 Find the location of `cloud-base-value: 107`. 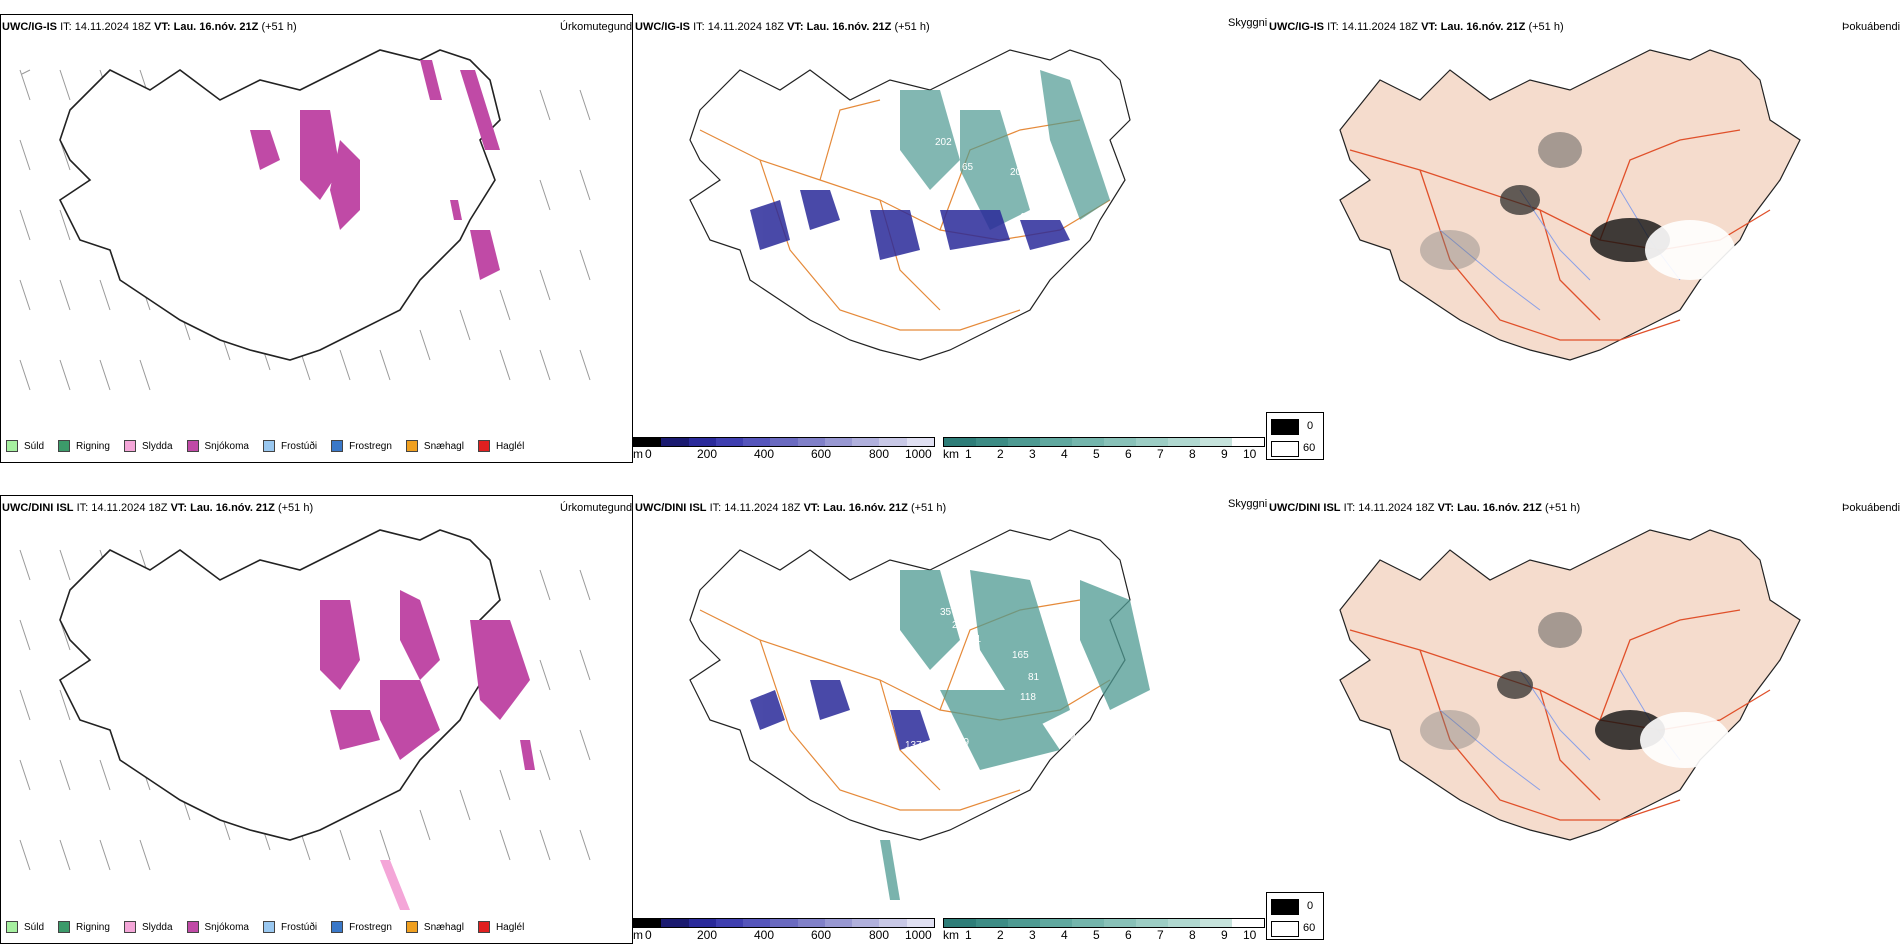

cloud-base-value: 107 is located at coordinates (828, 727).